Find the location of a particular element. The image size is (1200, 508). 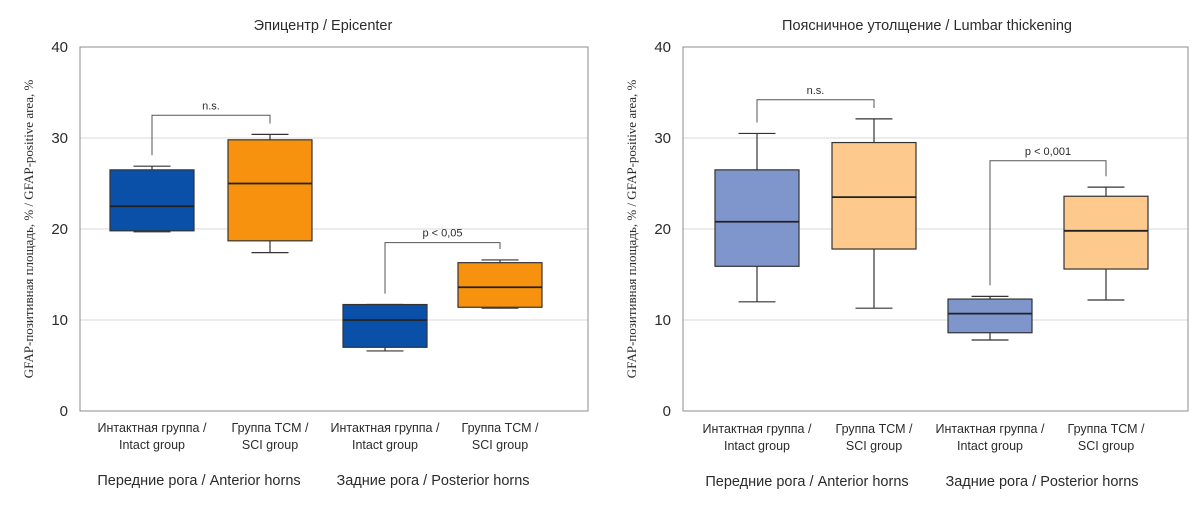

significance-label: p < 0,001 is located at coordinates (1048, 152).